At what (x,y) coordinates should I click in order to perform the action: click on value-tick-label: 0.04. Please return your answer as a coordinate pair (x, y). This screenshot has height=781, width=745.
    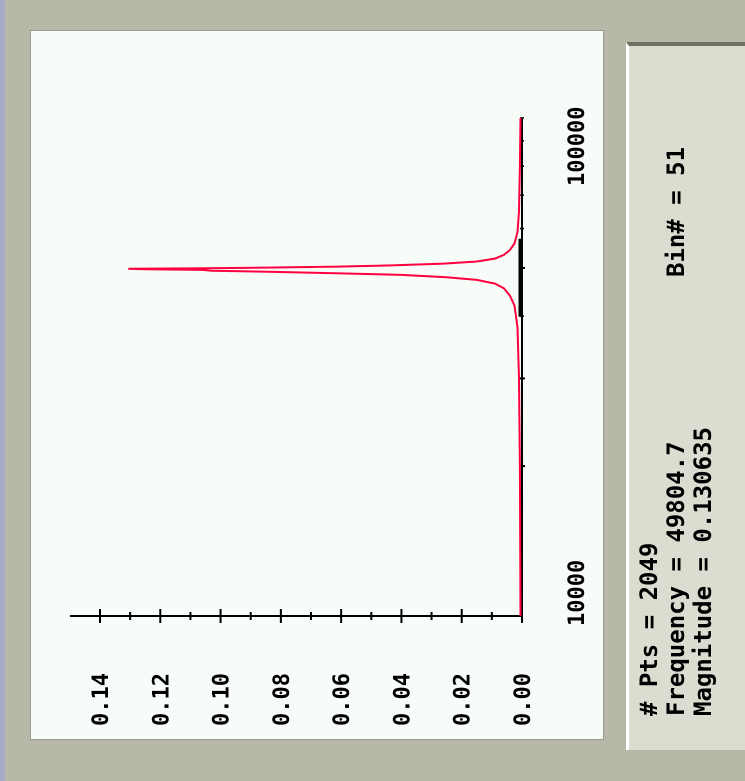
    Looking at the image, I should click on (402, 699).